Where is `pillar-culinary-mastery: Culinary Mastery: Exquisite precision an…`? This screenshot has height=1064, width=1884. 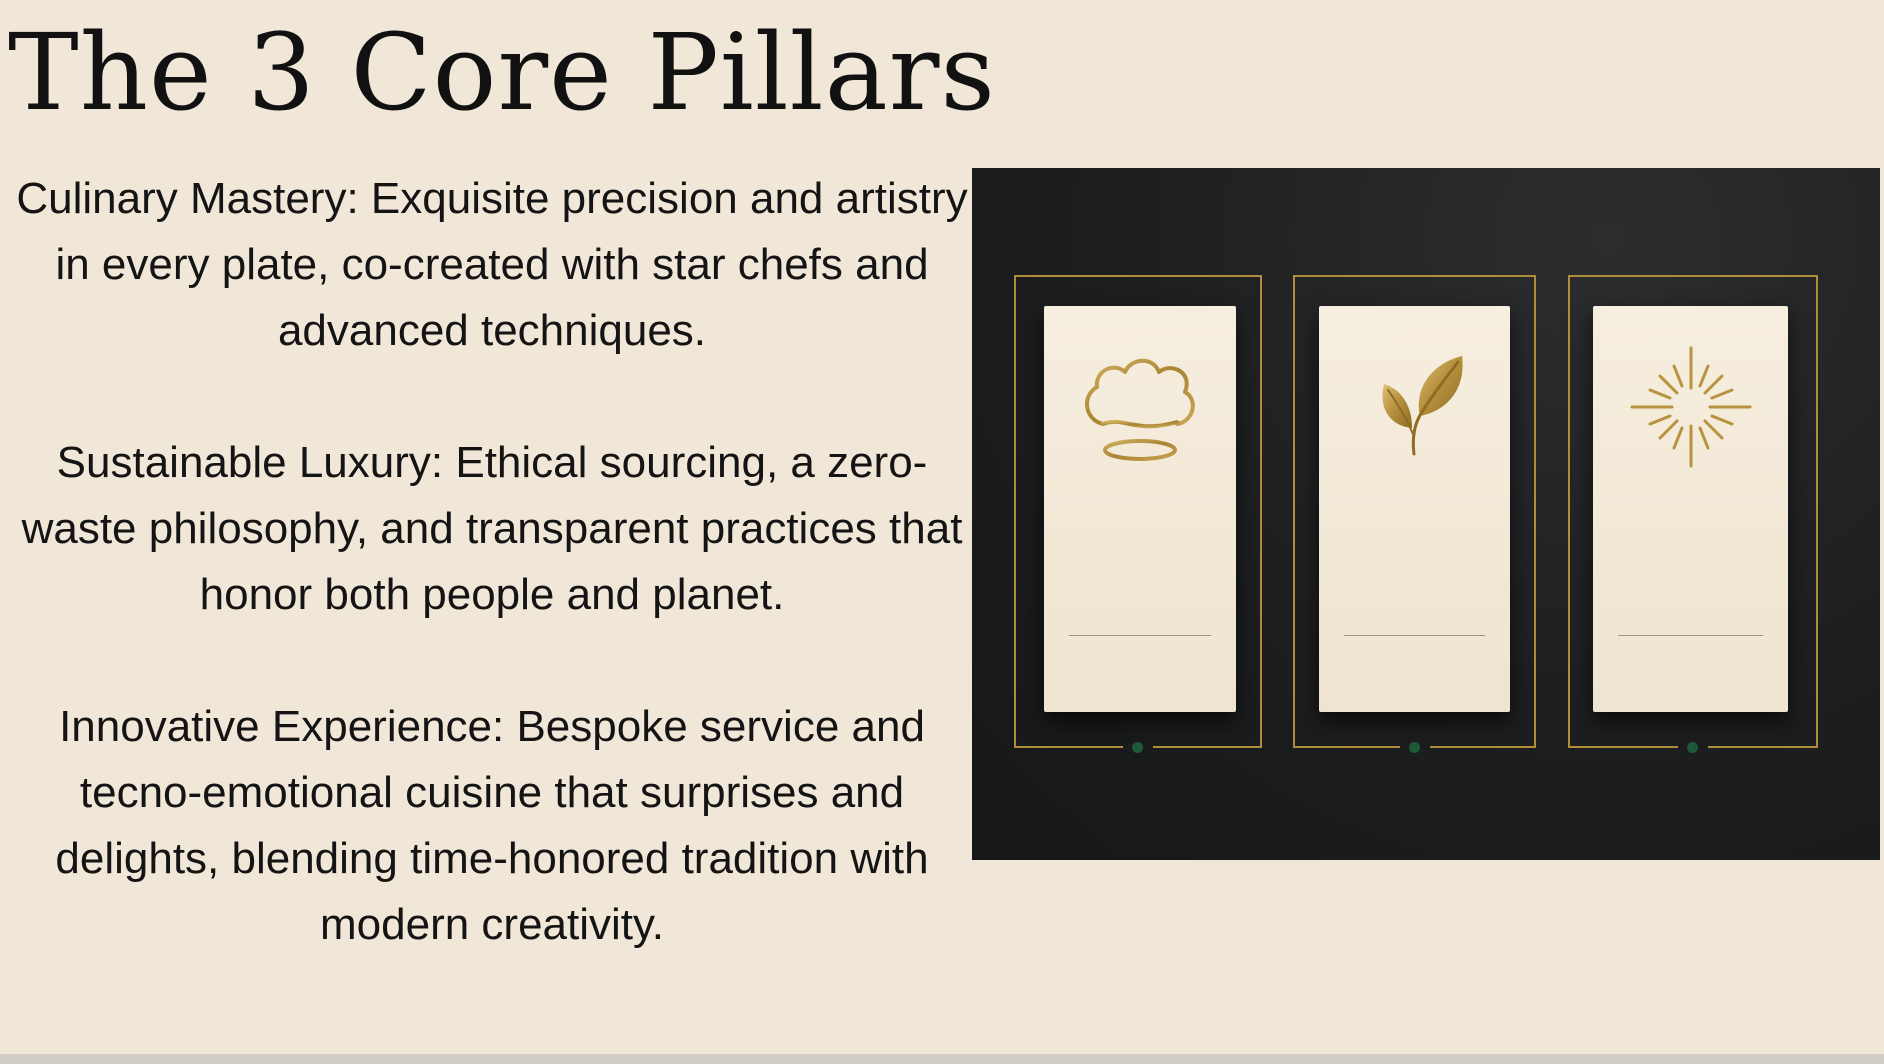
pillar-culinary-mastery: Culinary Mastery: Exquisite precision an… is located at coordinates (492, 264).